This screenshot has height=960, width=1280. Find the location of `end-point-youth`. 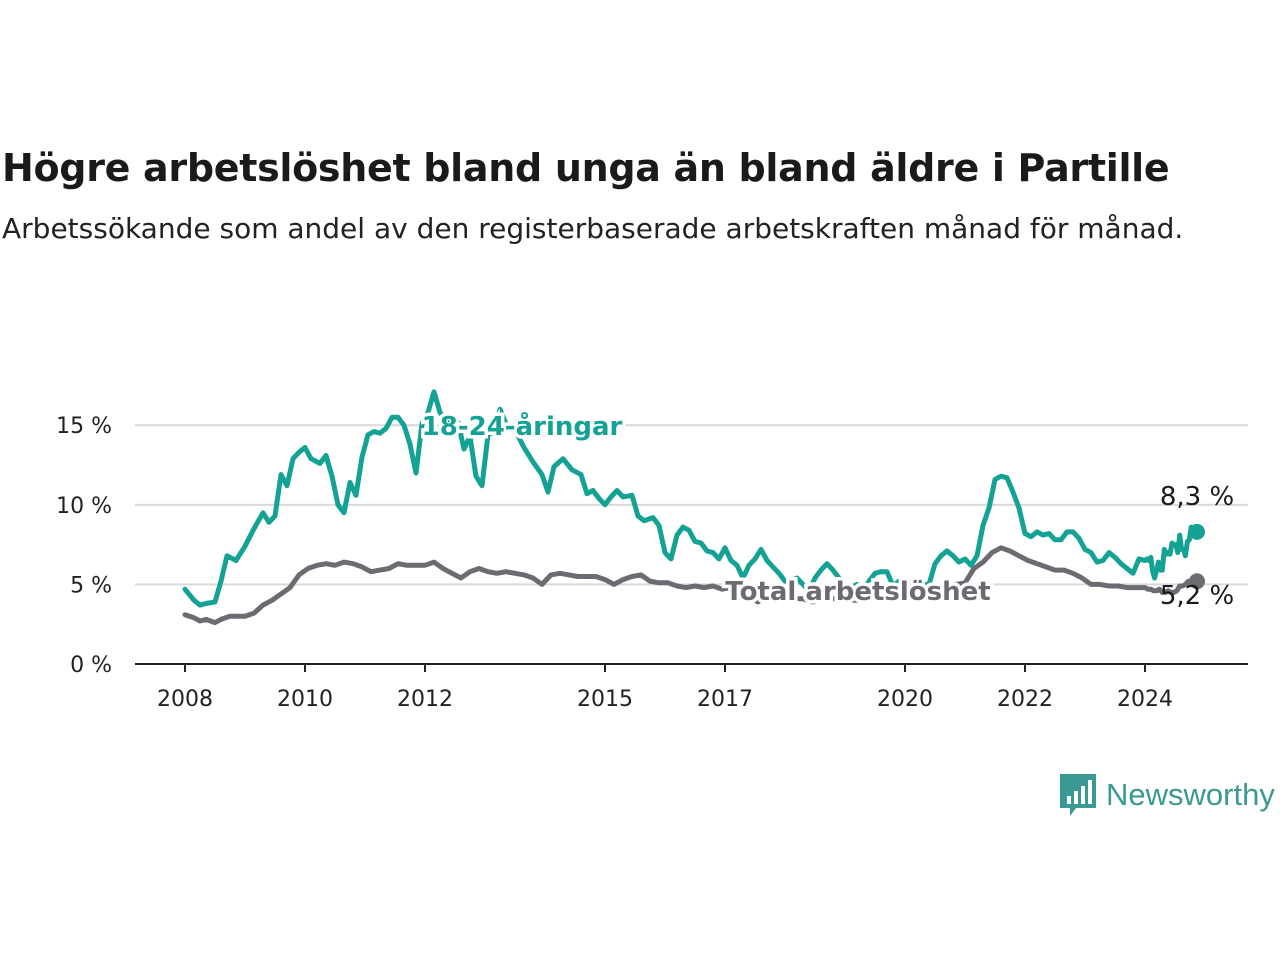

end-point-youth is located at coordinates (1197, 531).